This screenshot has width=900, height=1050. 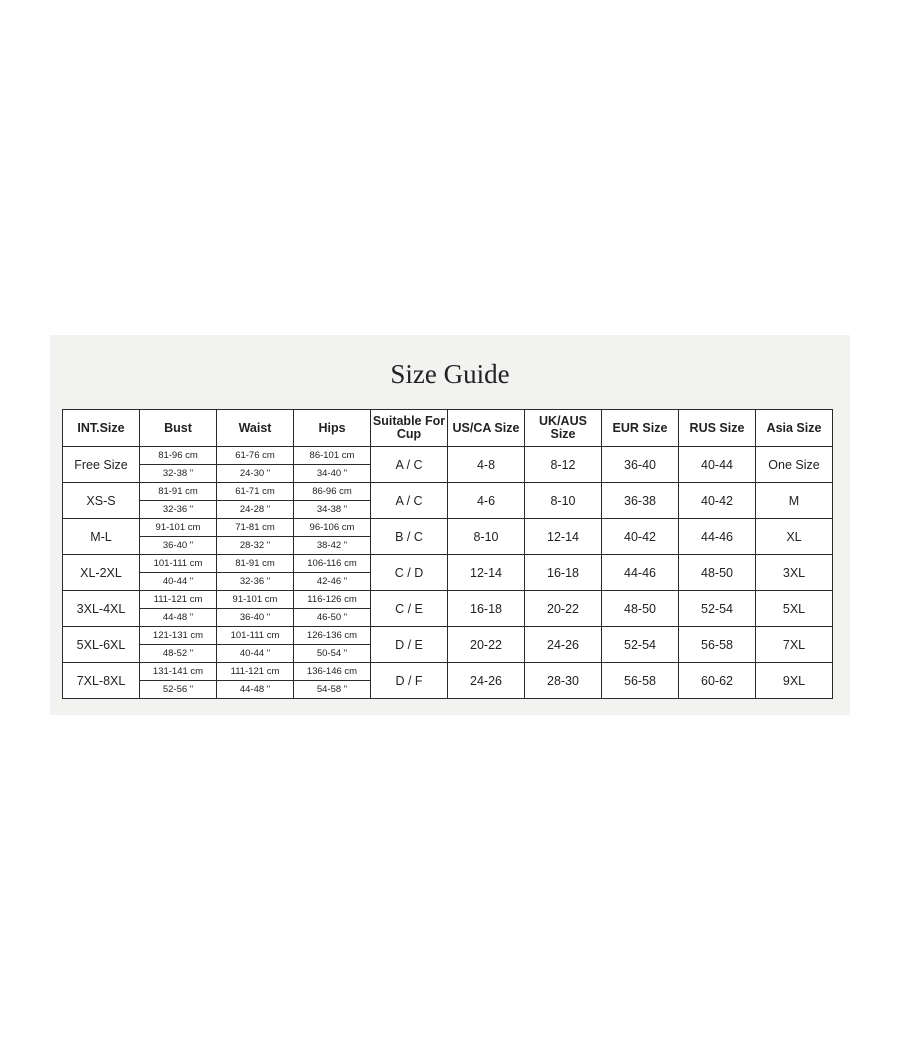 What do you see at coordinates (178, 428) in the screenshot?
I see `column-header: Bust` at bounding box center [178, 428].